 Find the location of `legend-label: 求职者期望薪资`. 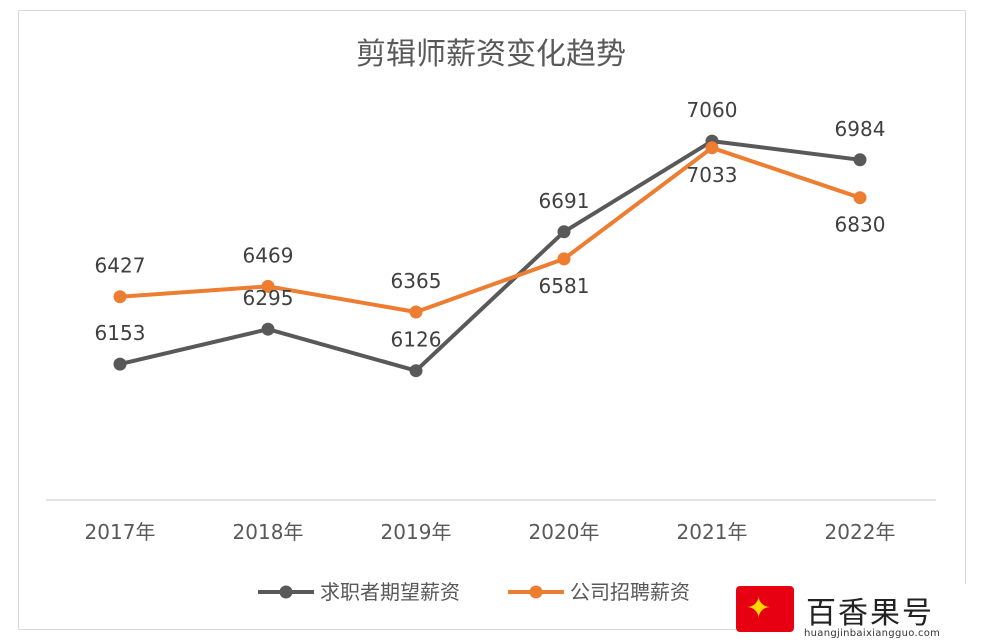

legend-label: 求职者期望薪资 is located at coordinates (390, 592).